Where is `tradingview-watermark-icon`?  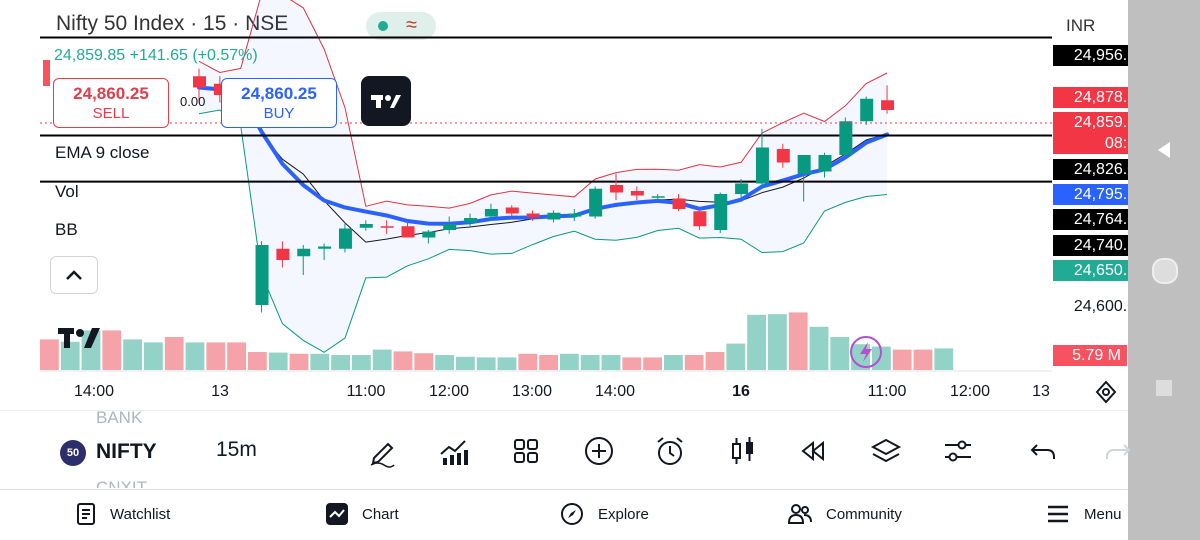
tradingview-watermark-icon is located at coordinates (79, 338).